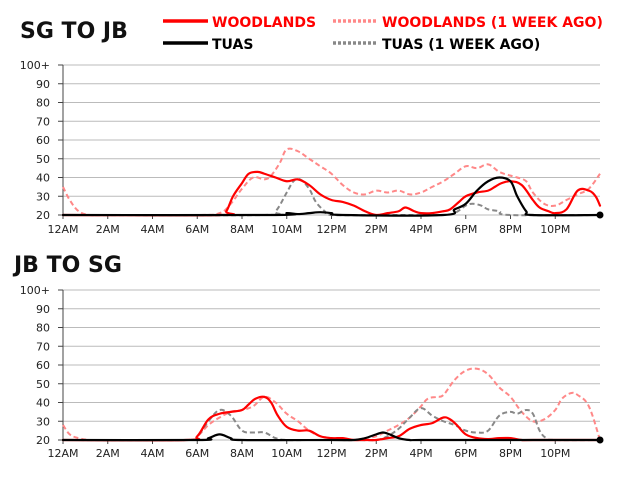 The width and height of the screenshot is (640, 480). What do you see at coordinates (264, 23) in the screenshot?
I see `legend-label-woodlands: WOODLANDS` at bounding box center [264, 23].